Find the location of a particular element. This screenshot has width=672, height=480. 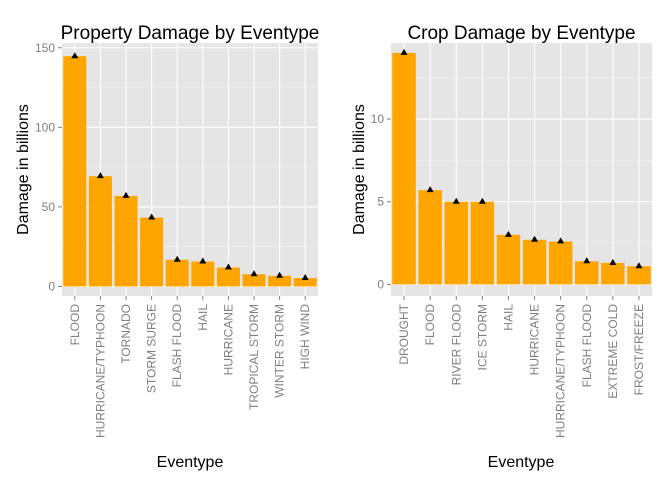

x-tick-label: FROST/FREEZE is located at coordinates (639, 349).